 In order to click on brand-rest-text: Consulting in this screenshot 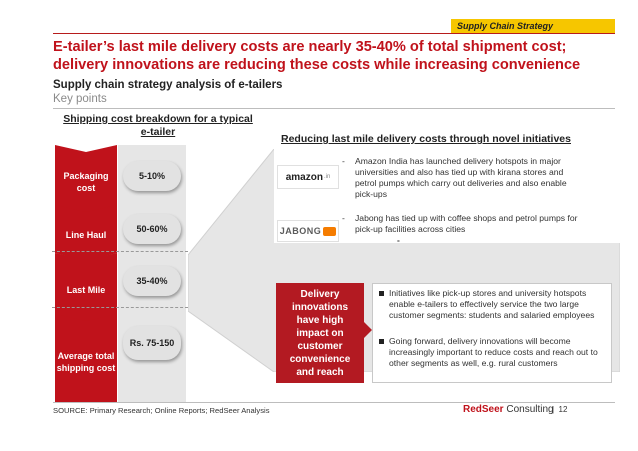, I will do `click(528, 409)`.